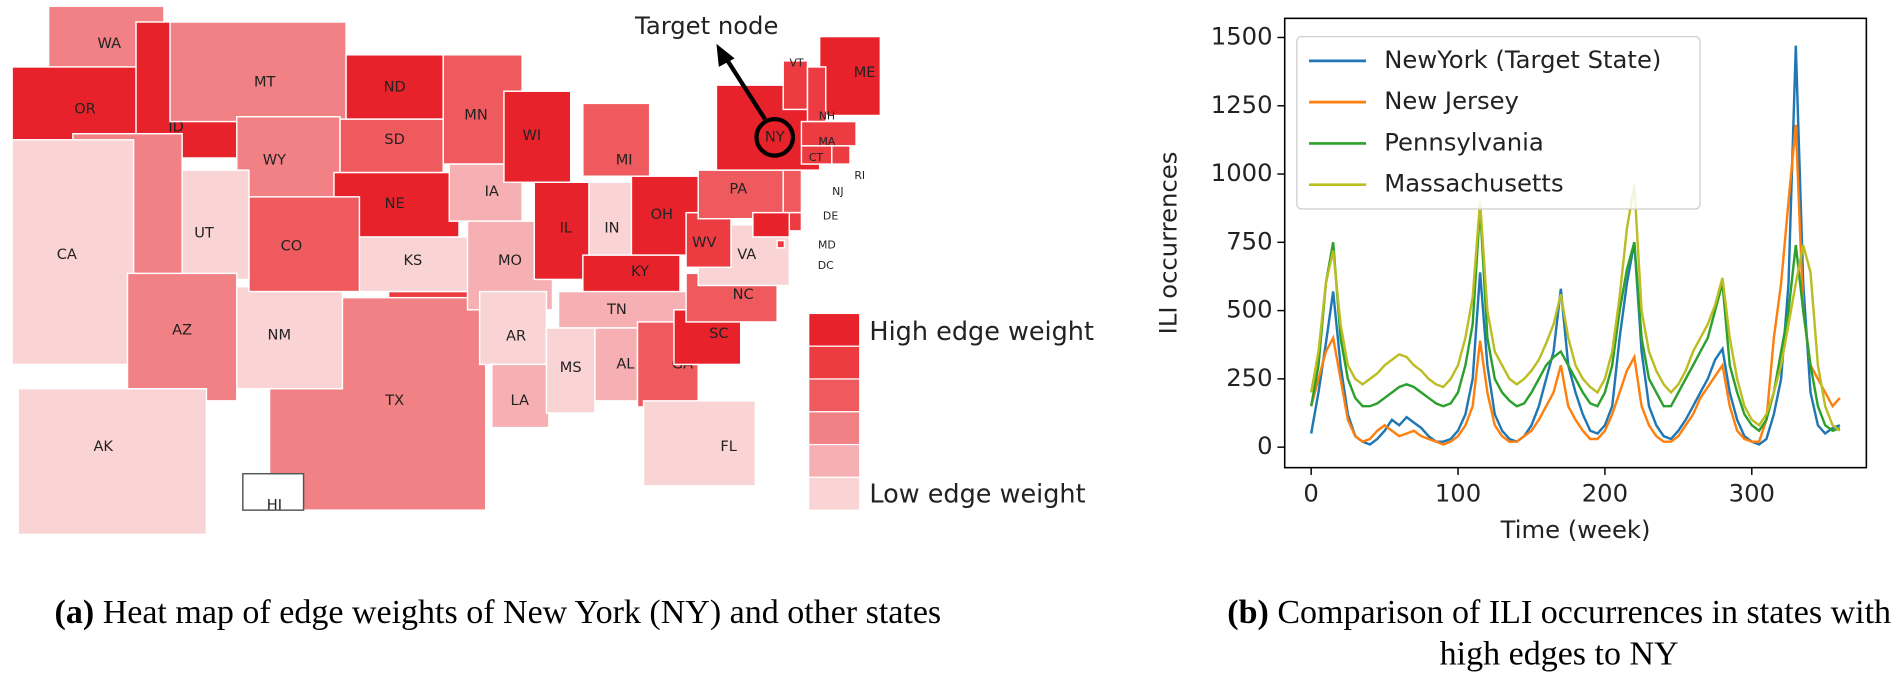 The width and height of the screenshot is (1904, 695). Describe the element at coordinates (816, 157) in the screenshot. I see `state-label: CT` at that location.